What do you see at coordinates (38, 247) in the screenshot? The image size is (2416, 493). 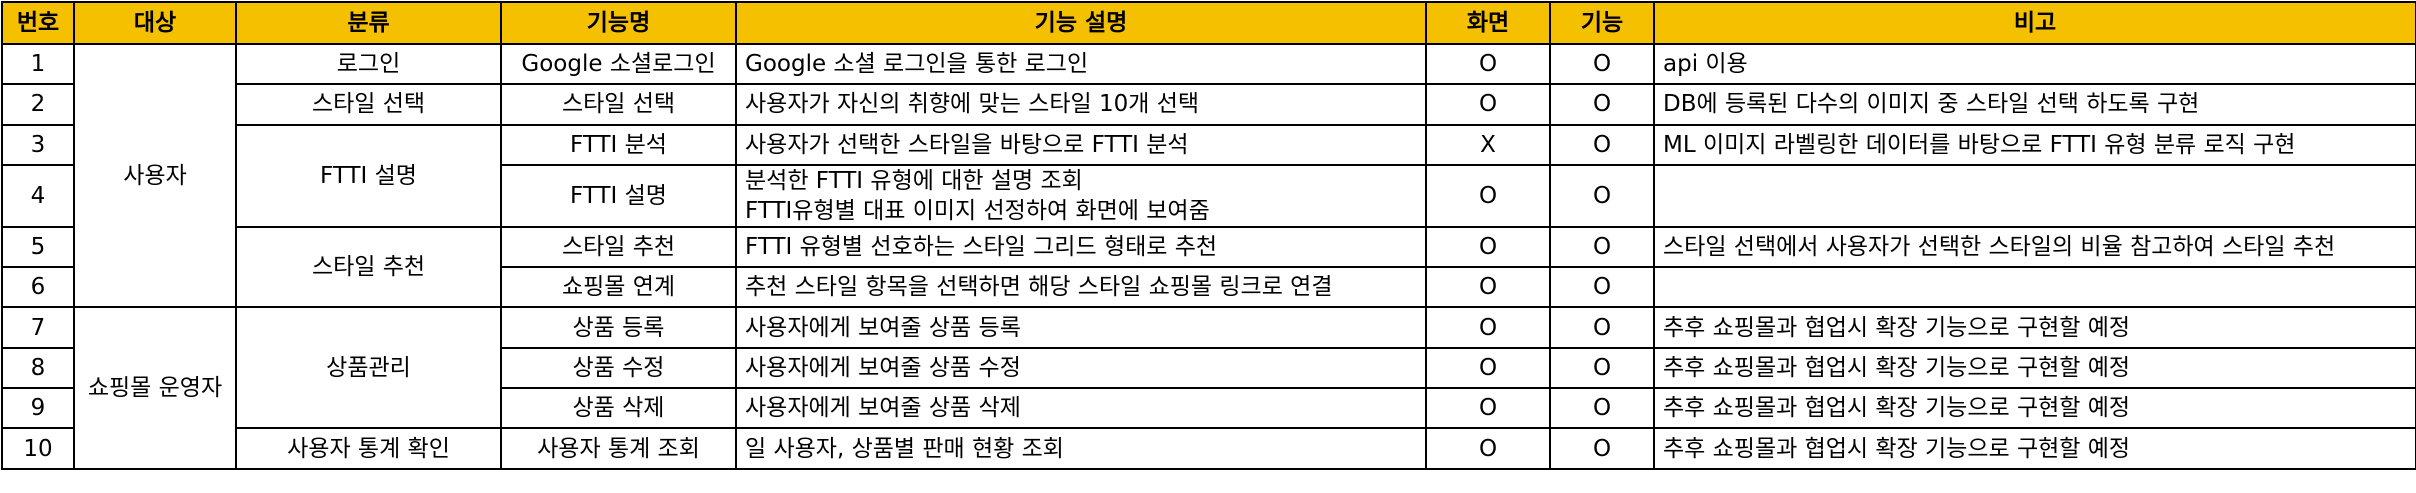 I see `row-no: 5` at bounding box center [38, 247].